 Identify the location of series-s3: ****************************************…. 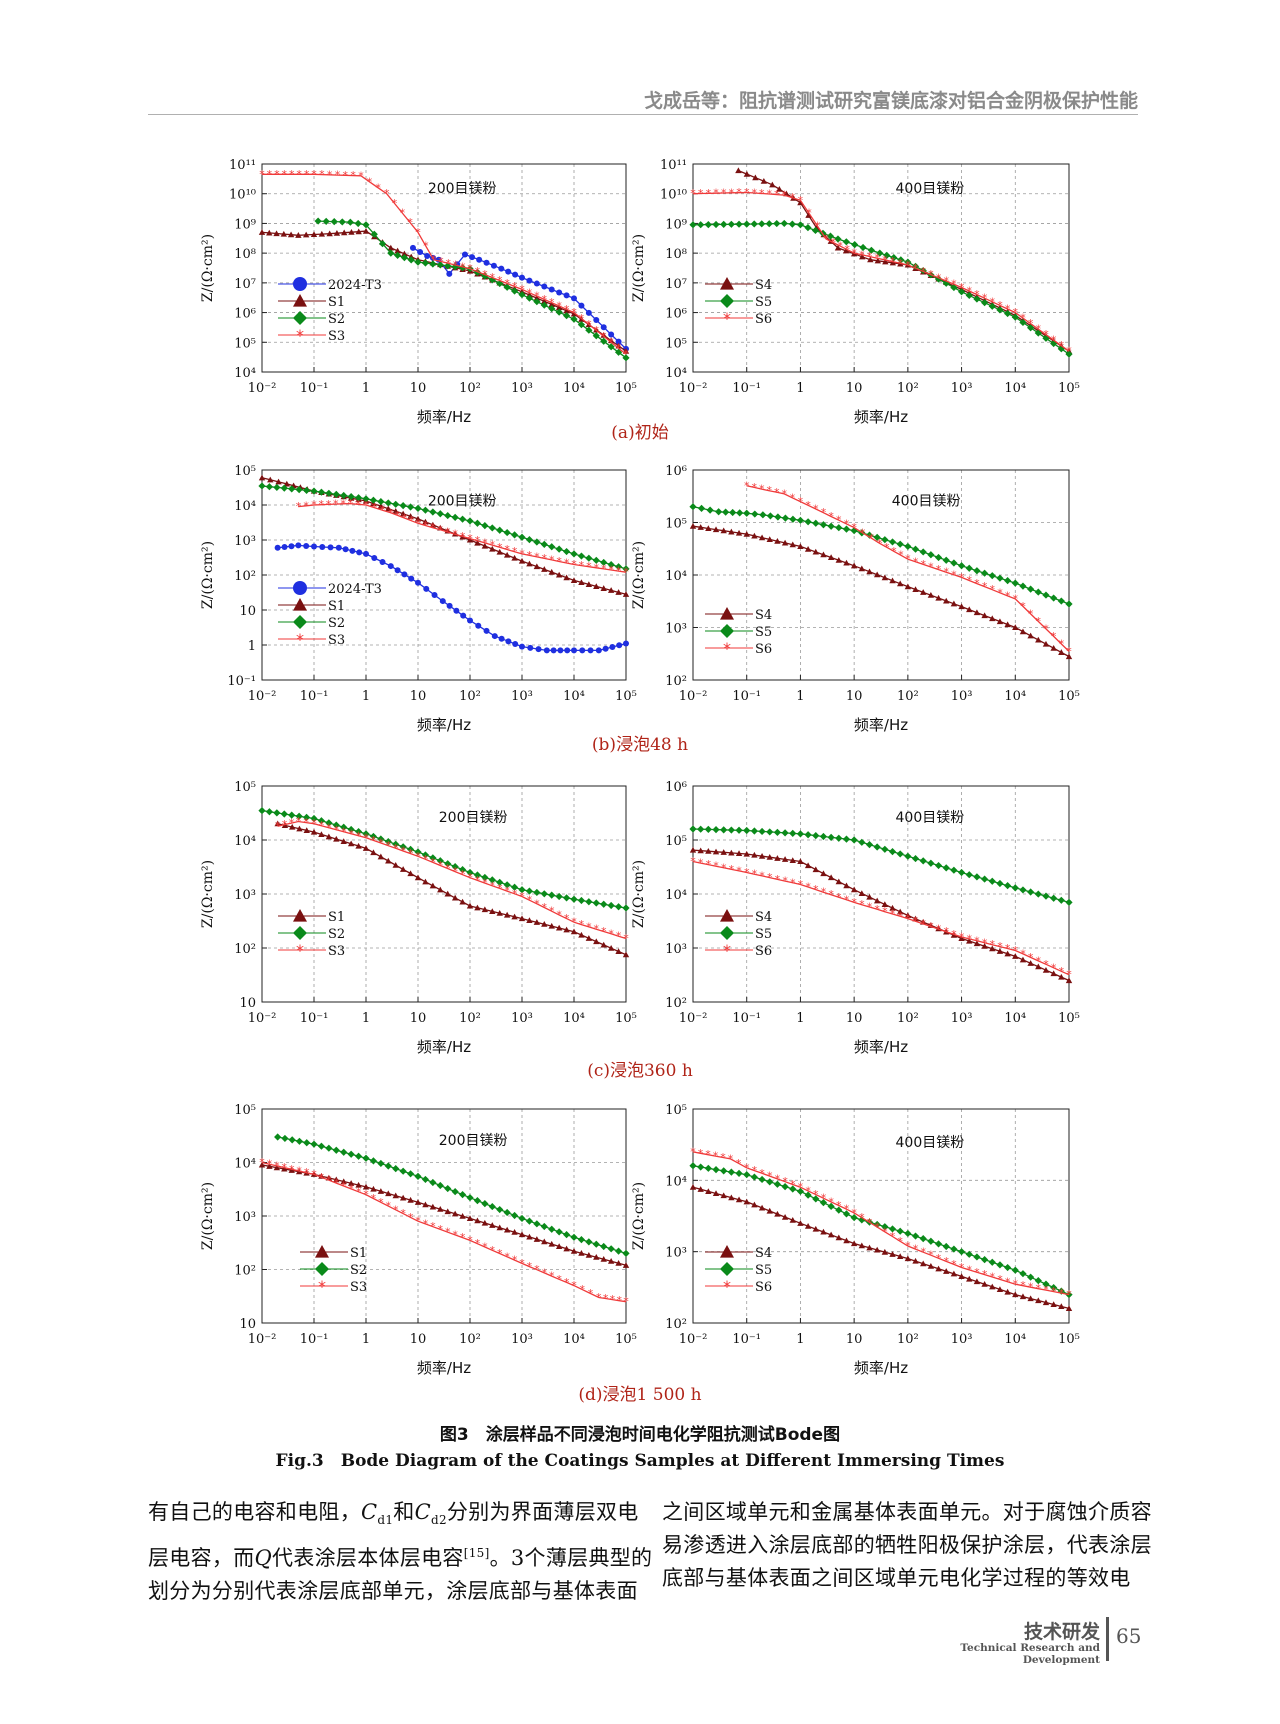
(444, 264).